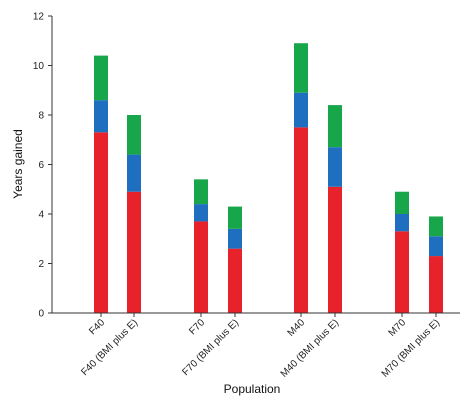 Image resolution: width=467 pixels, height=401 pixels. What do you see at coordinates (41, 264) in the screenshot?
I see `y-tick-label: 2` at bounding box center [41, 264].